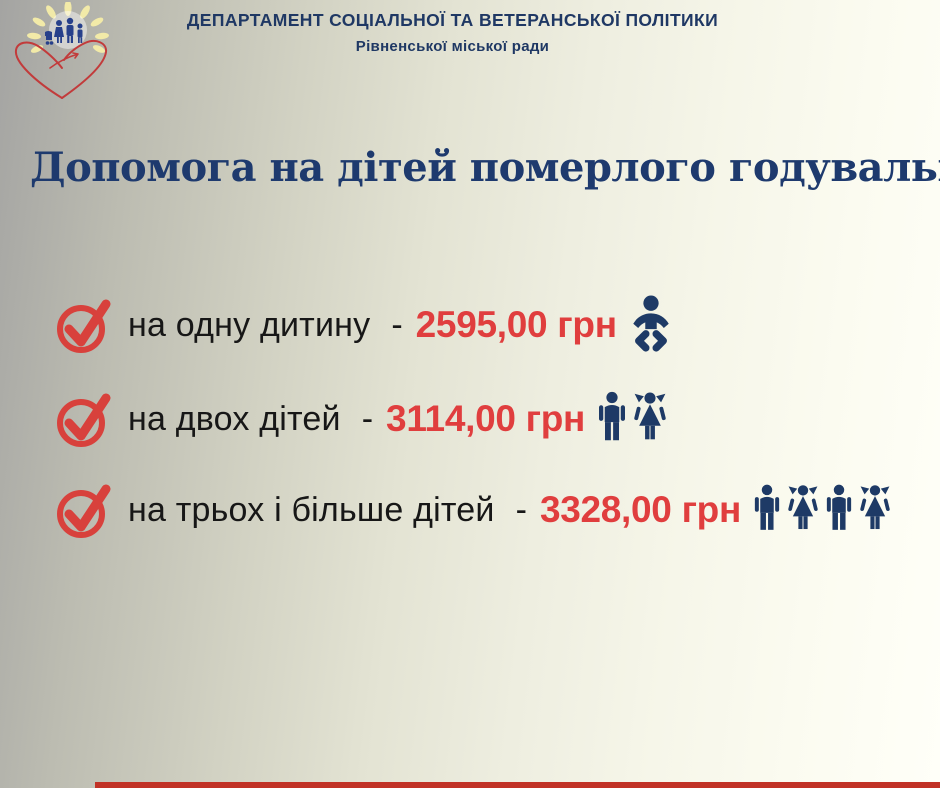 The image size is (940, 788). What do you see at coordinates (452, 46) in the screenshot?
I see `city-council-name: Рівненської міської ради` at bounding box center [452, 46].